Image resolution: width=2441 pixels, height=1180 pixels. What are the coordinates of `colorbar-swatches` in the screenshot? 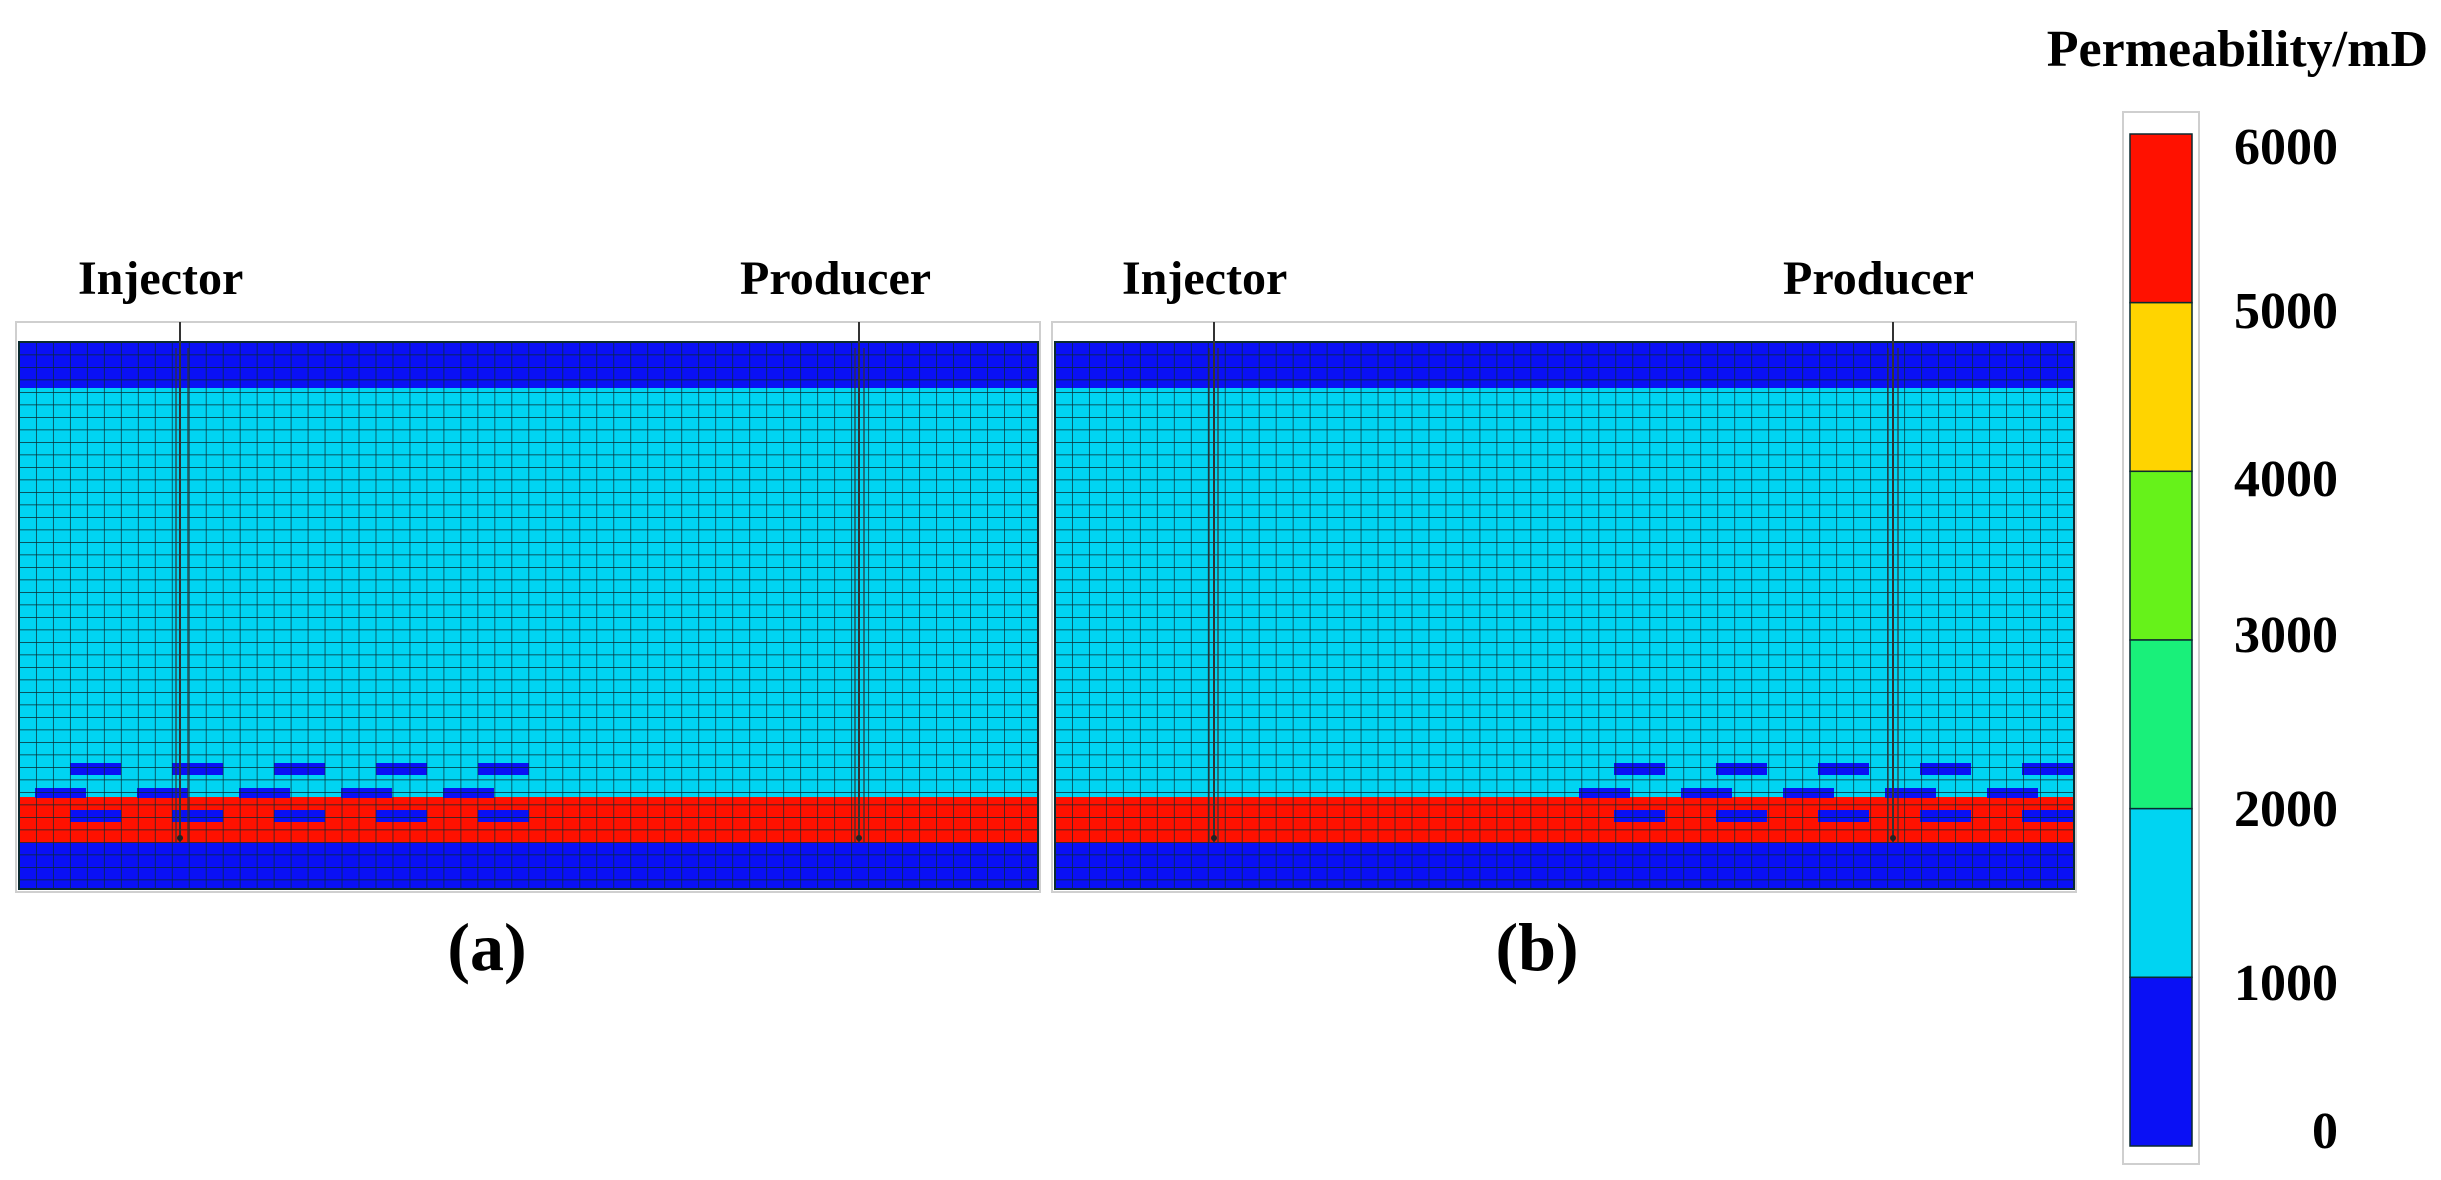 It's located at (2161, 640).